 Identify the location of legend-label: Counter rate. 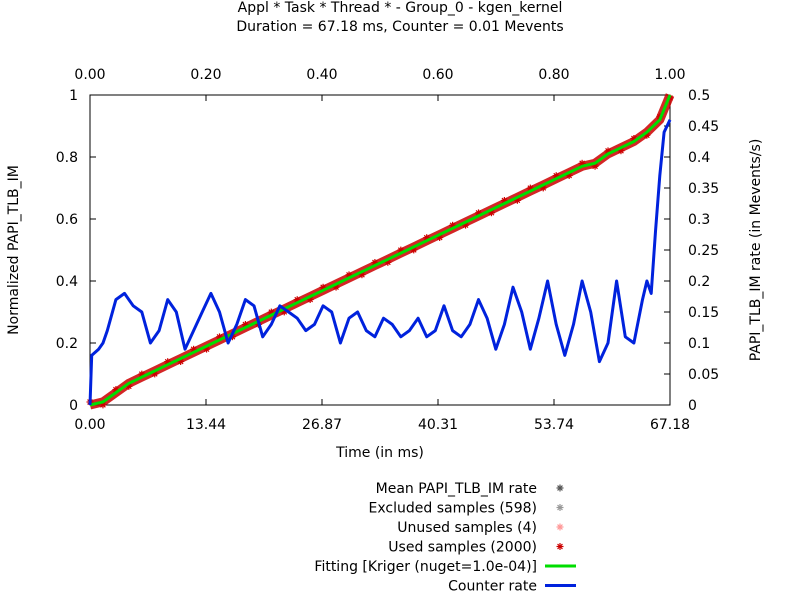
(492, 587).